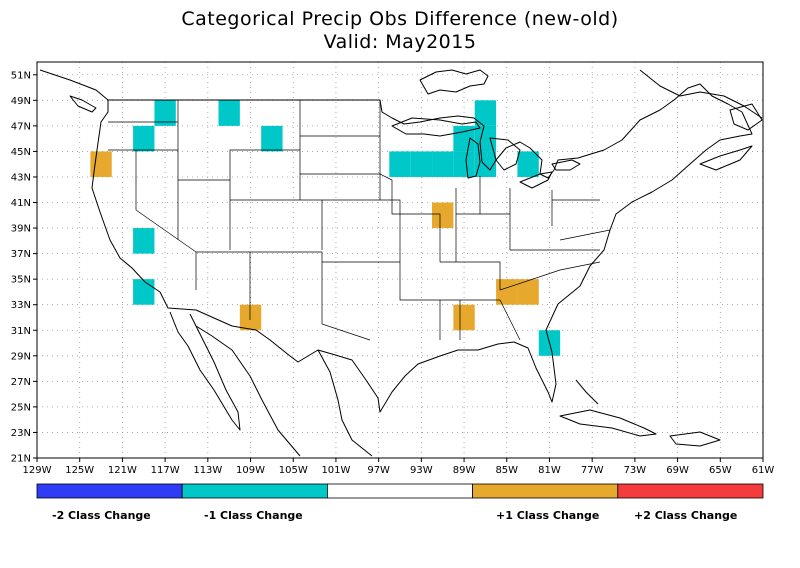  Describe the element at coordinates (454, 82) in the screenshot. I see `hudson-bay-coast` at that location.